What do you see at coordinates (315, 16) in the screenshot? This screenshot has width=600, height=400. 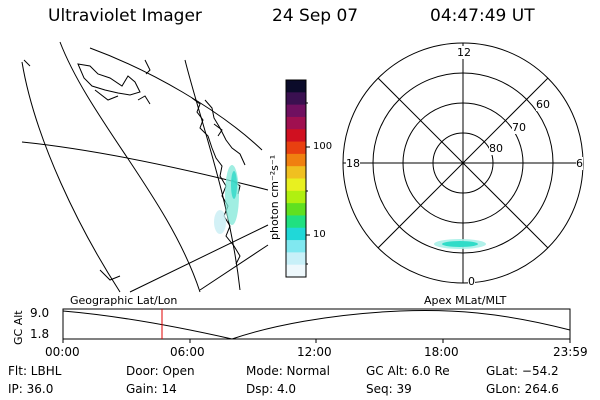 I see `date-label: 24 Sep 07` at bounding box center [315, 16].